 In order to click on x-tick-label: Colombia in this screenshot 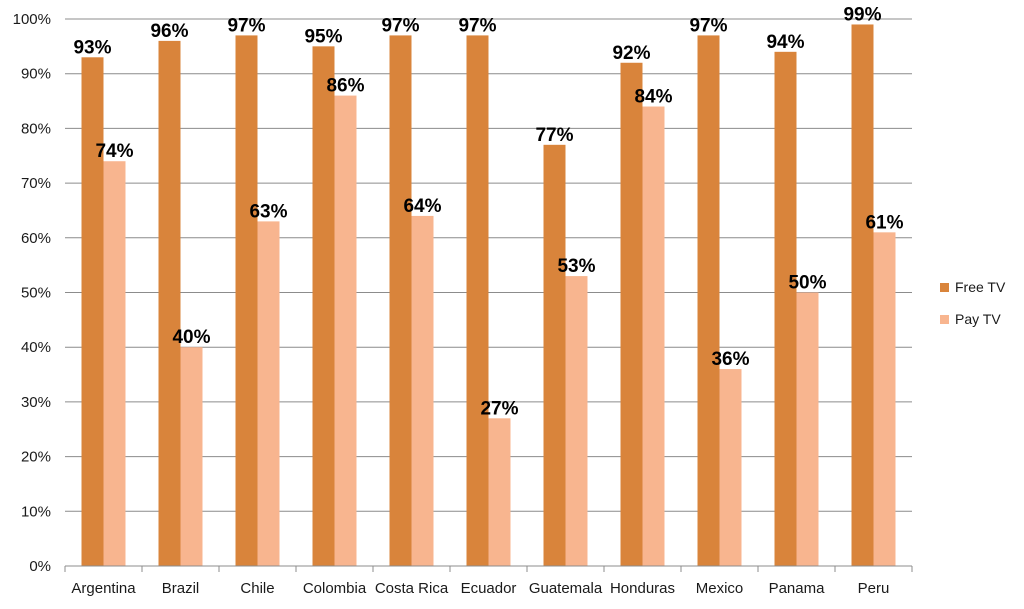, I will do `click(335, 588)`.